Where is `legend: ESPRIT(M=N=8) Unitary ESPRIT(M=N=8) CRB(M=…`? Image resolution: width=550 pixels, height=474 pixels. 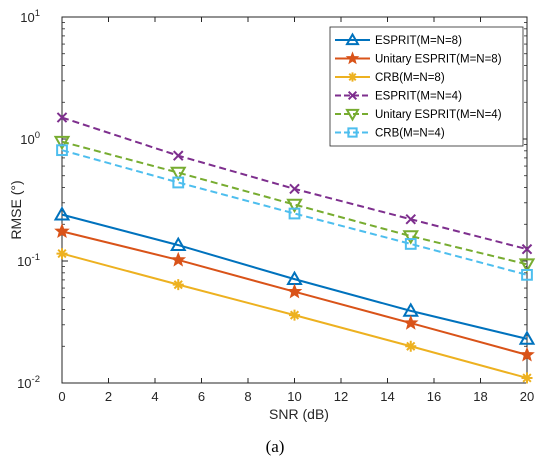
legend: ESPRIT(M=N=8) Unitary ESPRIT(M=N=8) CRB(M=… is located at coordinates (426, 86).